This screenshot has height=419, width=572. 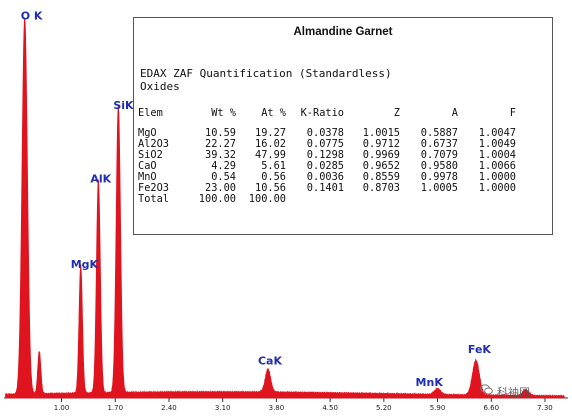 What do you see at coordinates (439, 177) in the screenshot?
I see `table-cell: 0.9978` at bounding box center [439, 177].